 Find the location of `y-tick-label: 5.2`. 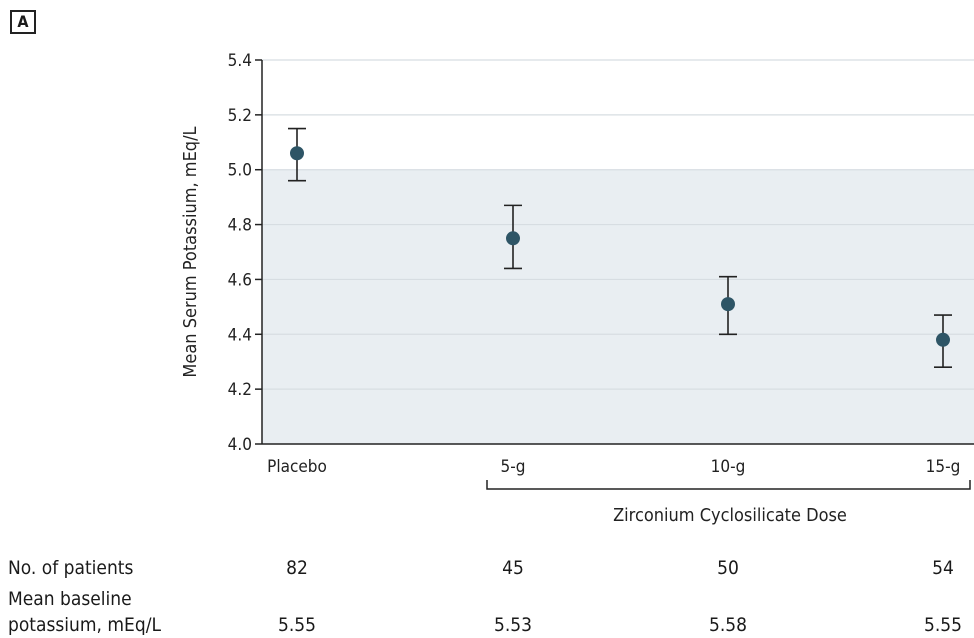

y-tick-label: 5.2 is located at coordinates (240, 116).